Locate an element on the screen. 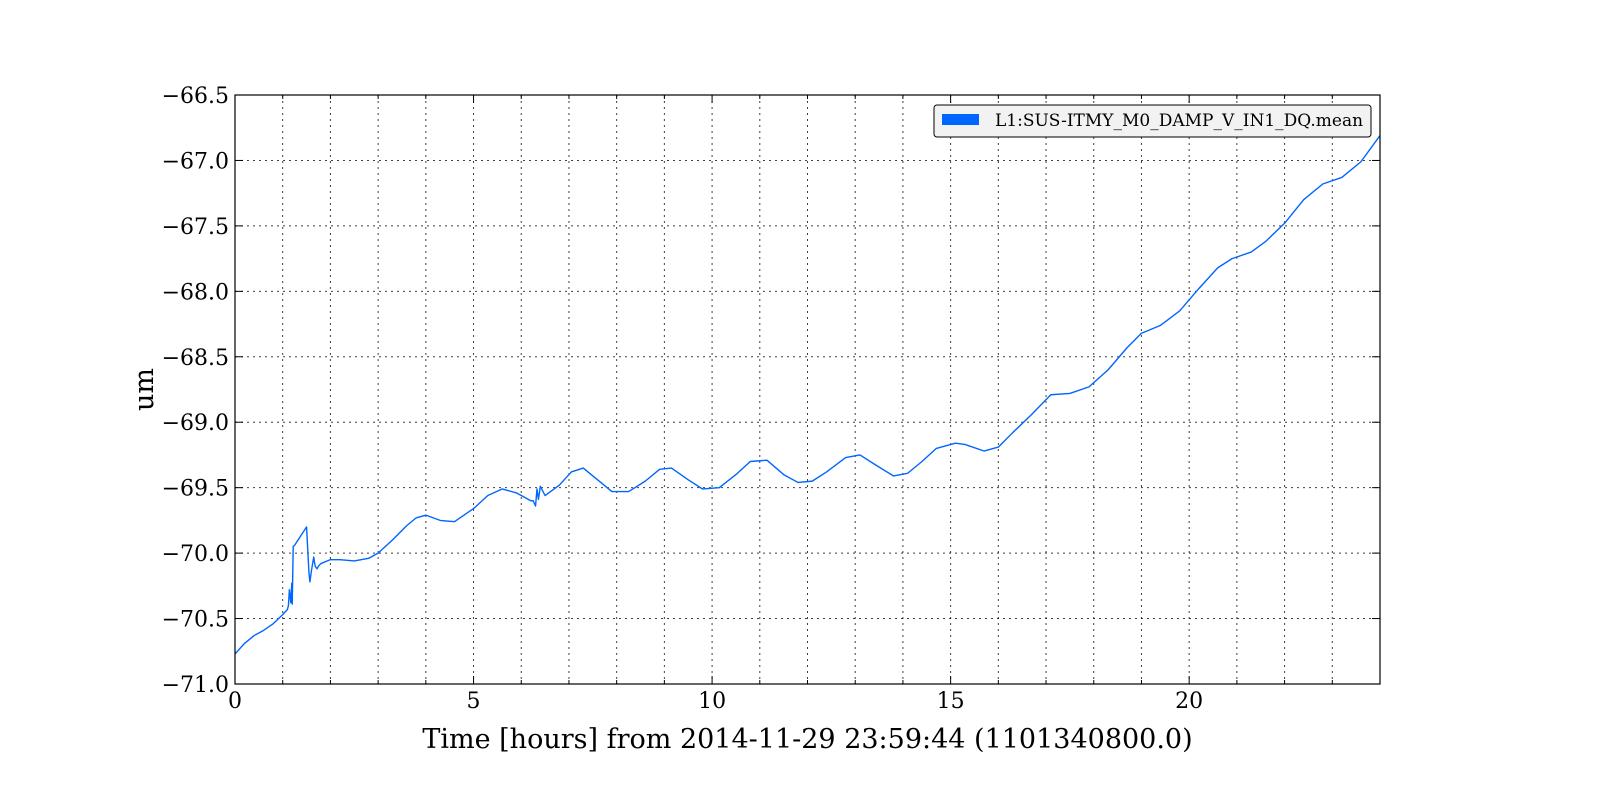 This screenshot has width=1600, height=802. y-tick-label: −70.0 is located at coordinates (195, 554).